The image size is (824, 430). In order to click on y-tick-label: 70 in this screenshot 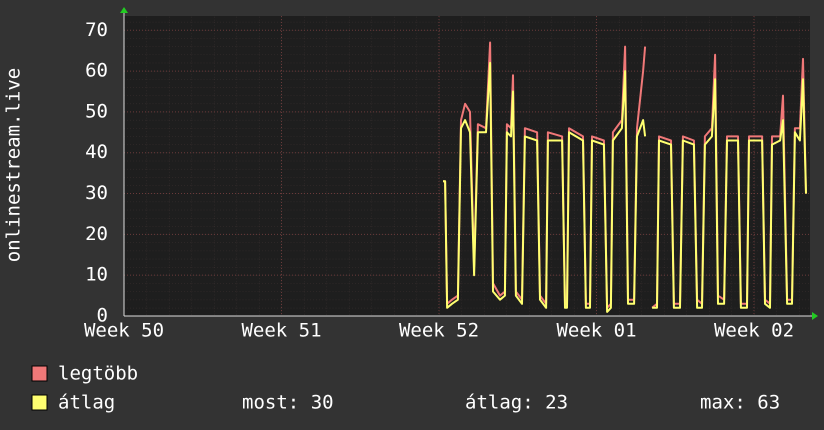, I will do `click(96, 30)`.